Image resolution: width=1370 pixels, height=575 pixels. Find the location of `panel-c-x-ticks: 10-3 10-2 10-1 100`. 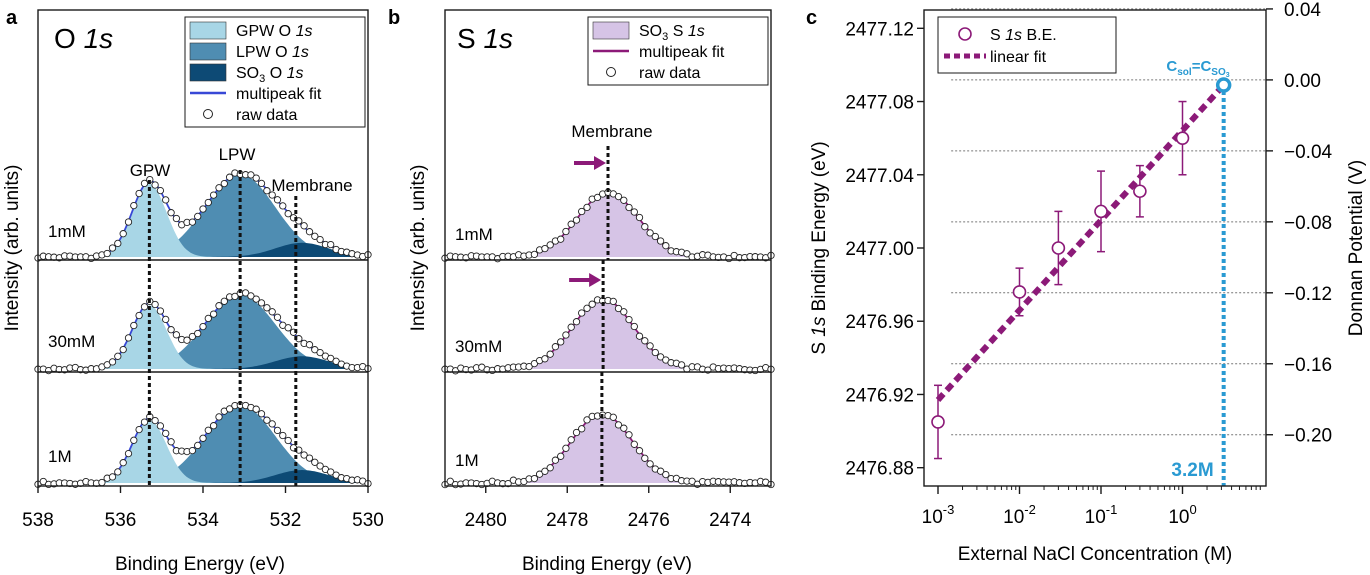

panel-c-x-ticks: 10-3 10-2 10-1 100 is located at coordinates (1091, 507).